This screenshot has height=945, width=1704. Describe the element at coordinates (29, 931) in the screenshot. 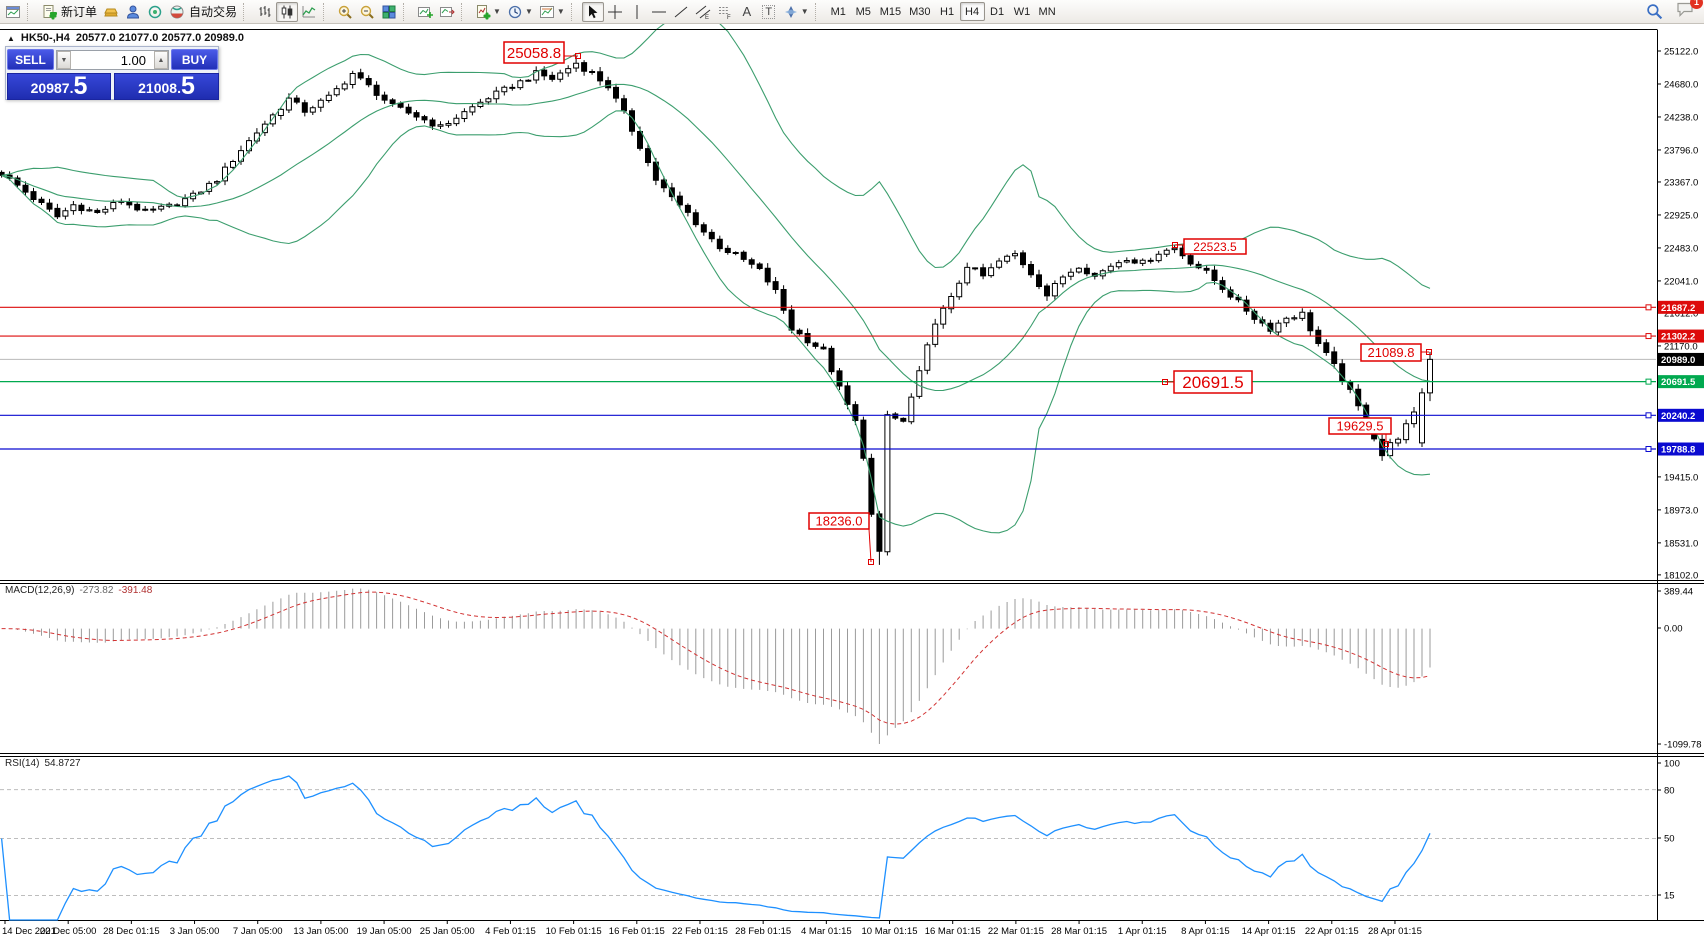

I see `time-axis-label: 14 Dec 2021` at that location.